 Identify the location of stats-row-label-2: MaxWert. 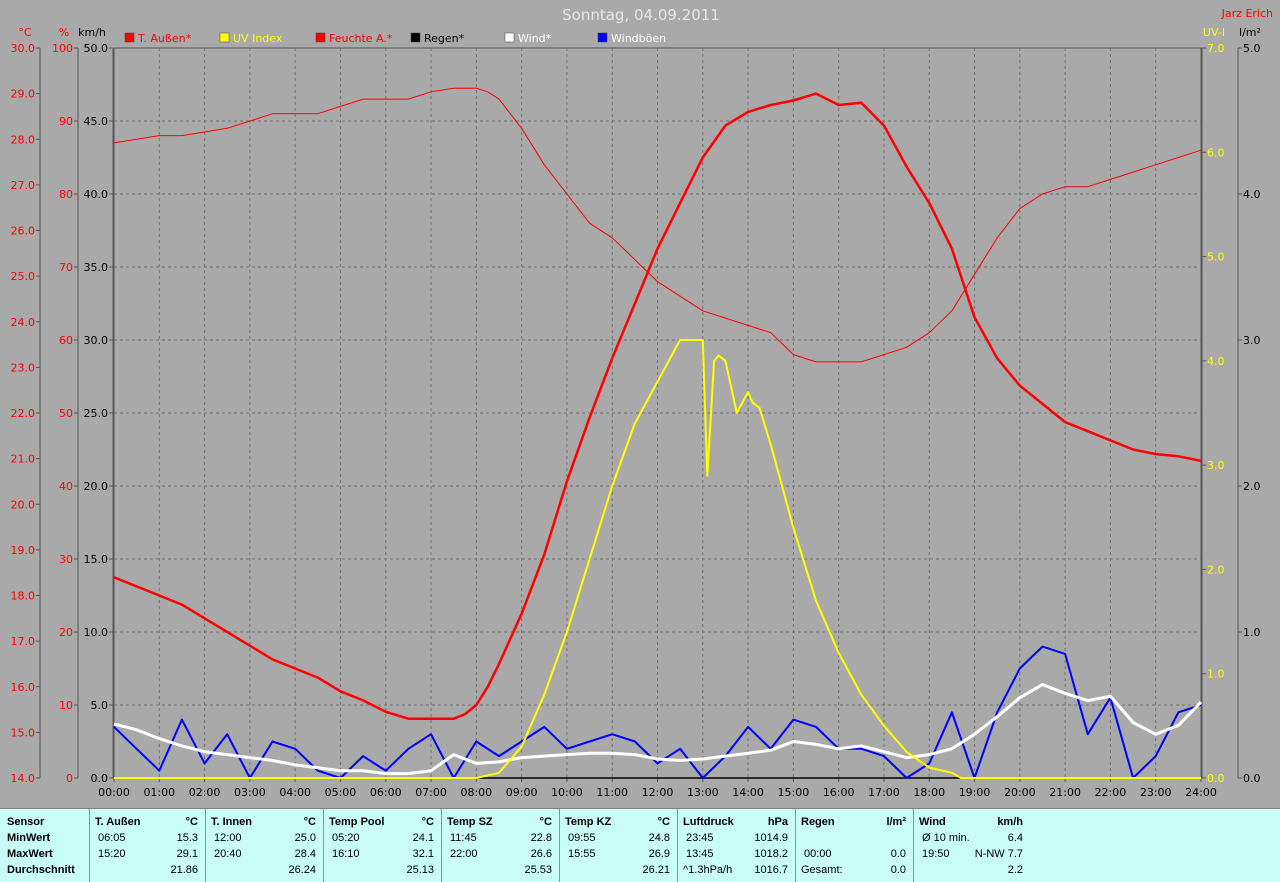
(30, 854).